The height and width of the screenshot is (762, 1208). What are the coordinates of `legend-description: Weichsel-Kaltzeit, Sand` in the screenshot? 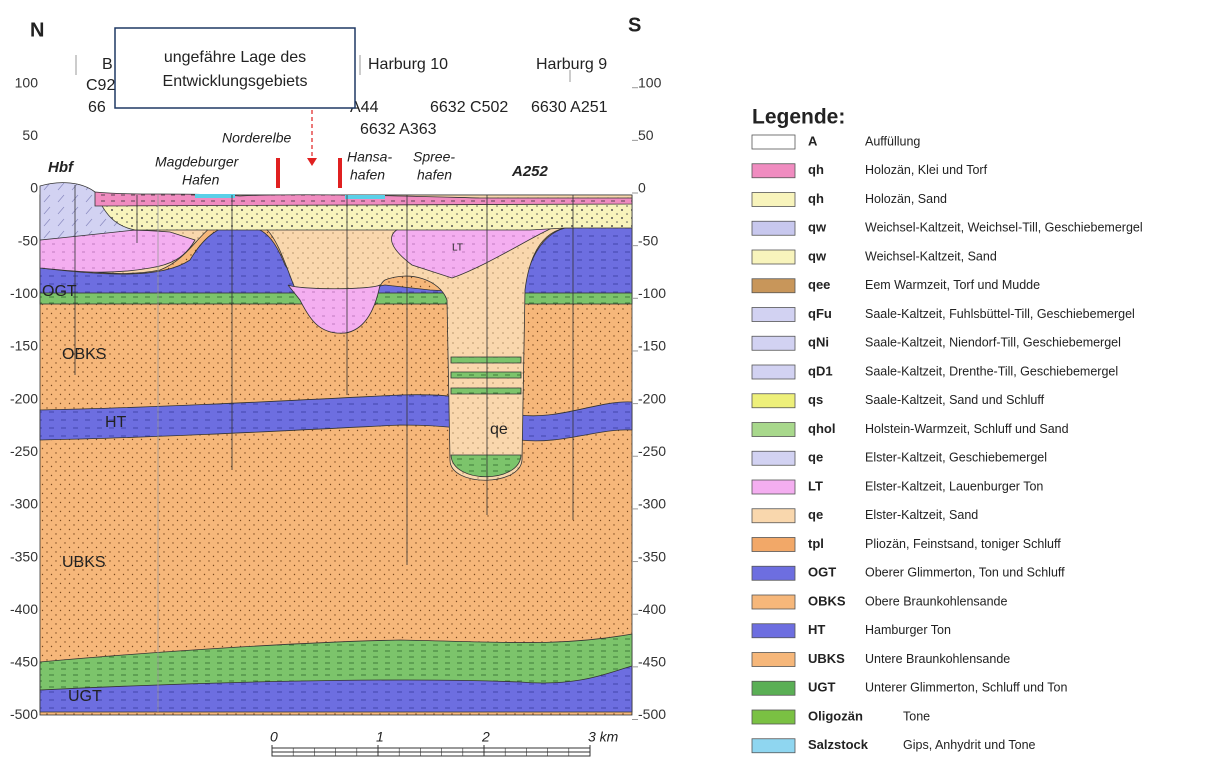 It's located at (931, 256).